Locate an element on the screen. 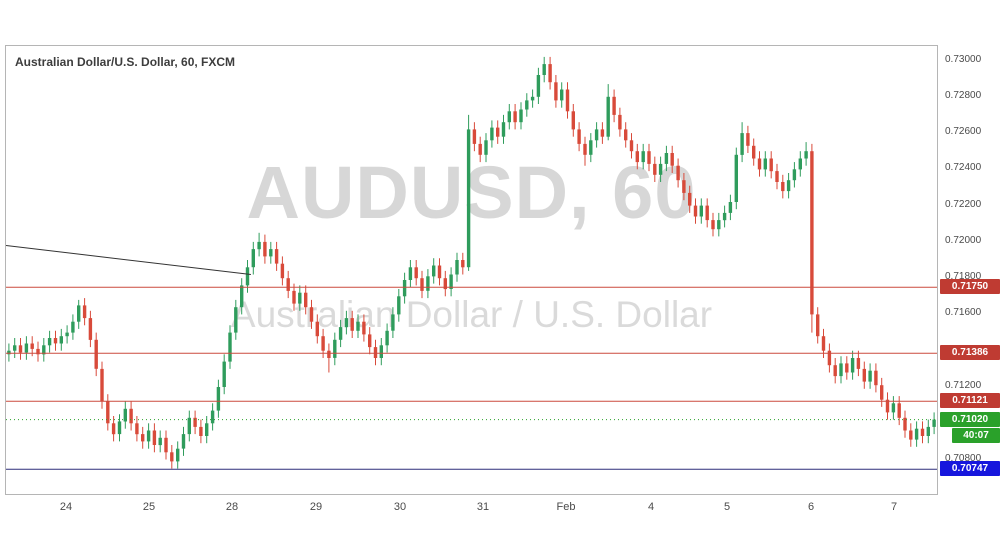 The height and width of the screenshot is (557, 1002). price-level-badge: 0.71121 is located at coordinates (970, 400).